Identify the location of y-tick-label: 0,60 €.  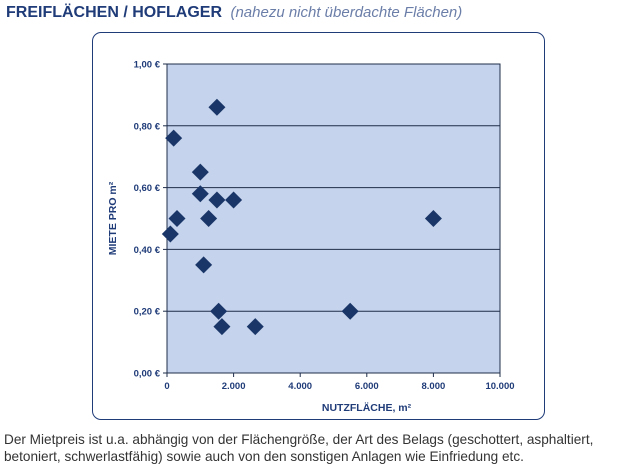
(147, 188).